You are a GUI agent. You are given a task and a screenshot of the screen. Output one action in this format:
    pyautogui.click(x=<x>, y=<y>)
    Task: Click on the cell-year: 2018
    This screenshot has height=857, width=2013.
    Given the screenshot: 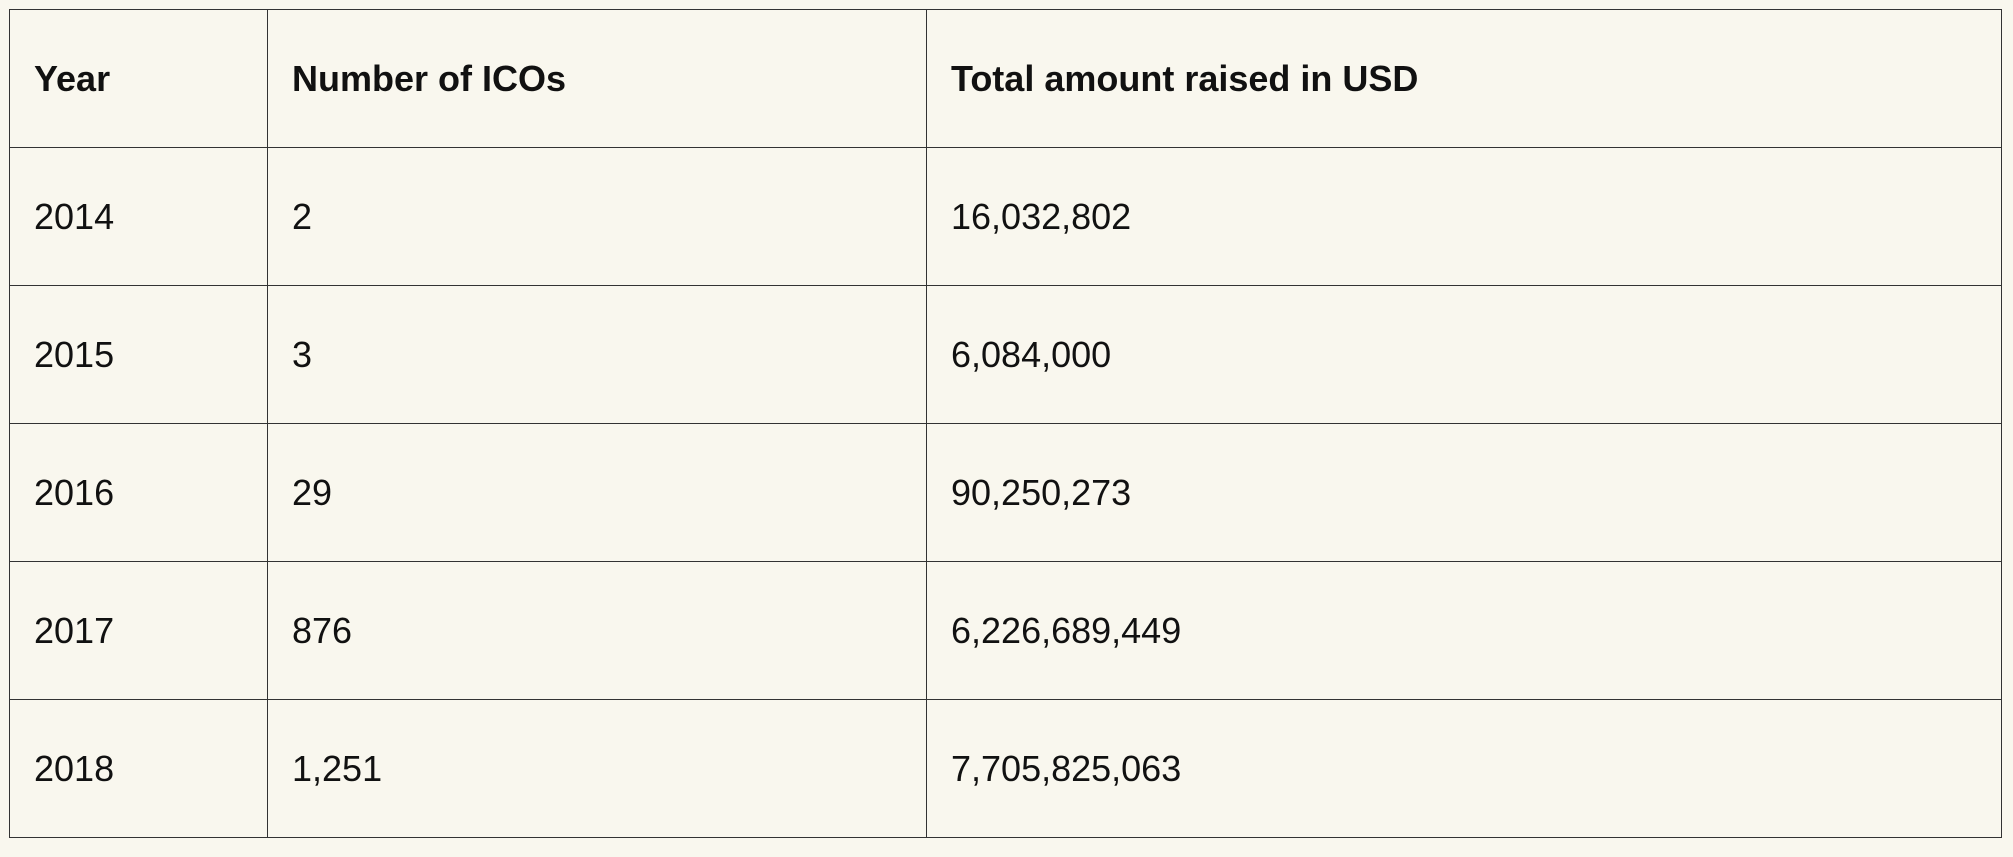 What is the action you would take?
    pyautogui.click(x=138, y=768)
    